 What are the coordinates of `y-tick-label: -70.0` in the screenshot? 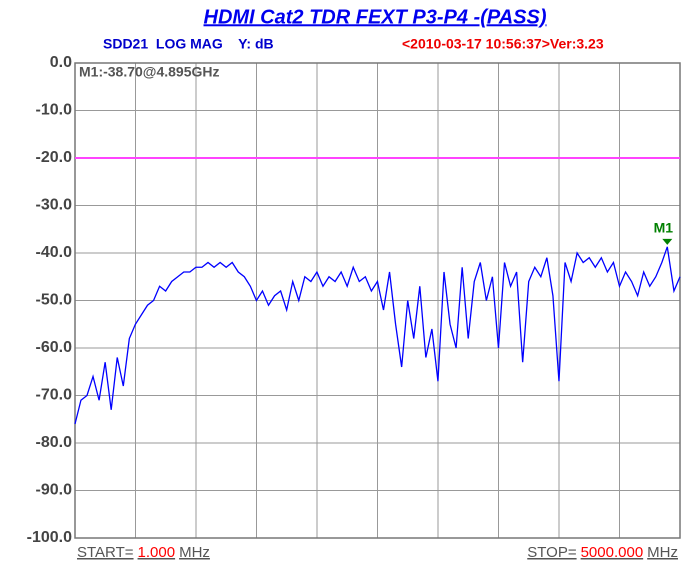 It's located at (54, 395).